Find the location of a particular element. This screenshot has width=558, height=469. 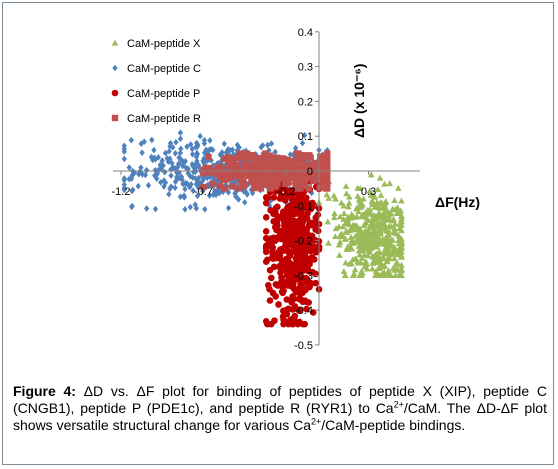

x-tick-label: -0.2 is located at coordinates (286, 192).